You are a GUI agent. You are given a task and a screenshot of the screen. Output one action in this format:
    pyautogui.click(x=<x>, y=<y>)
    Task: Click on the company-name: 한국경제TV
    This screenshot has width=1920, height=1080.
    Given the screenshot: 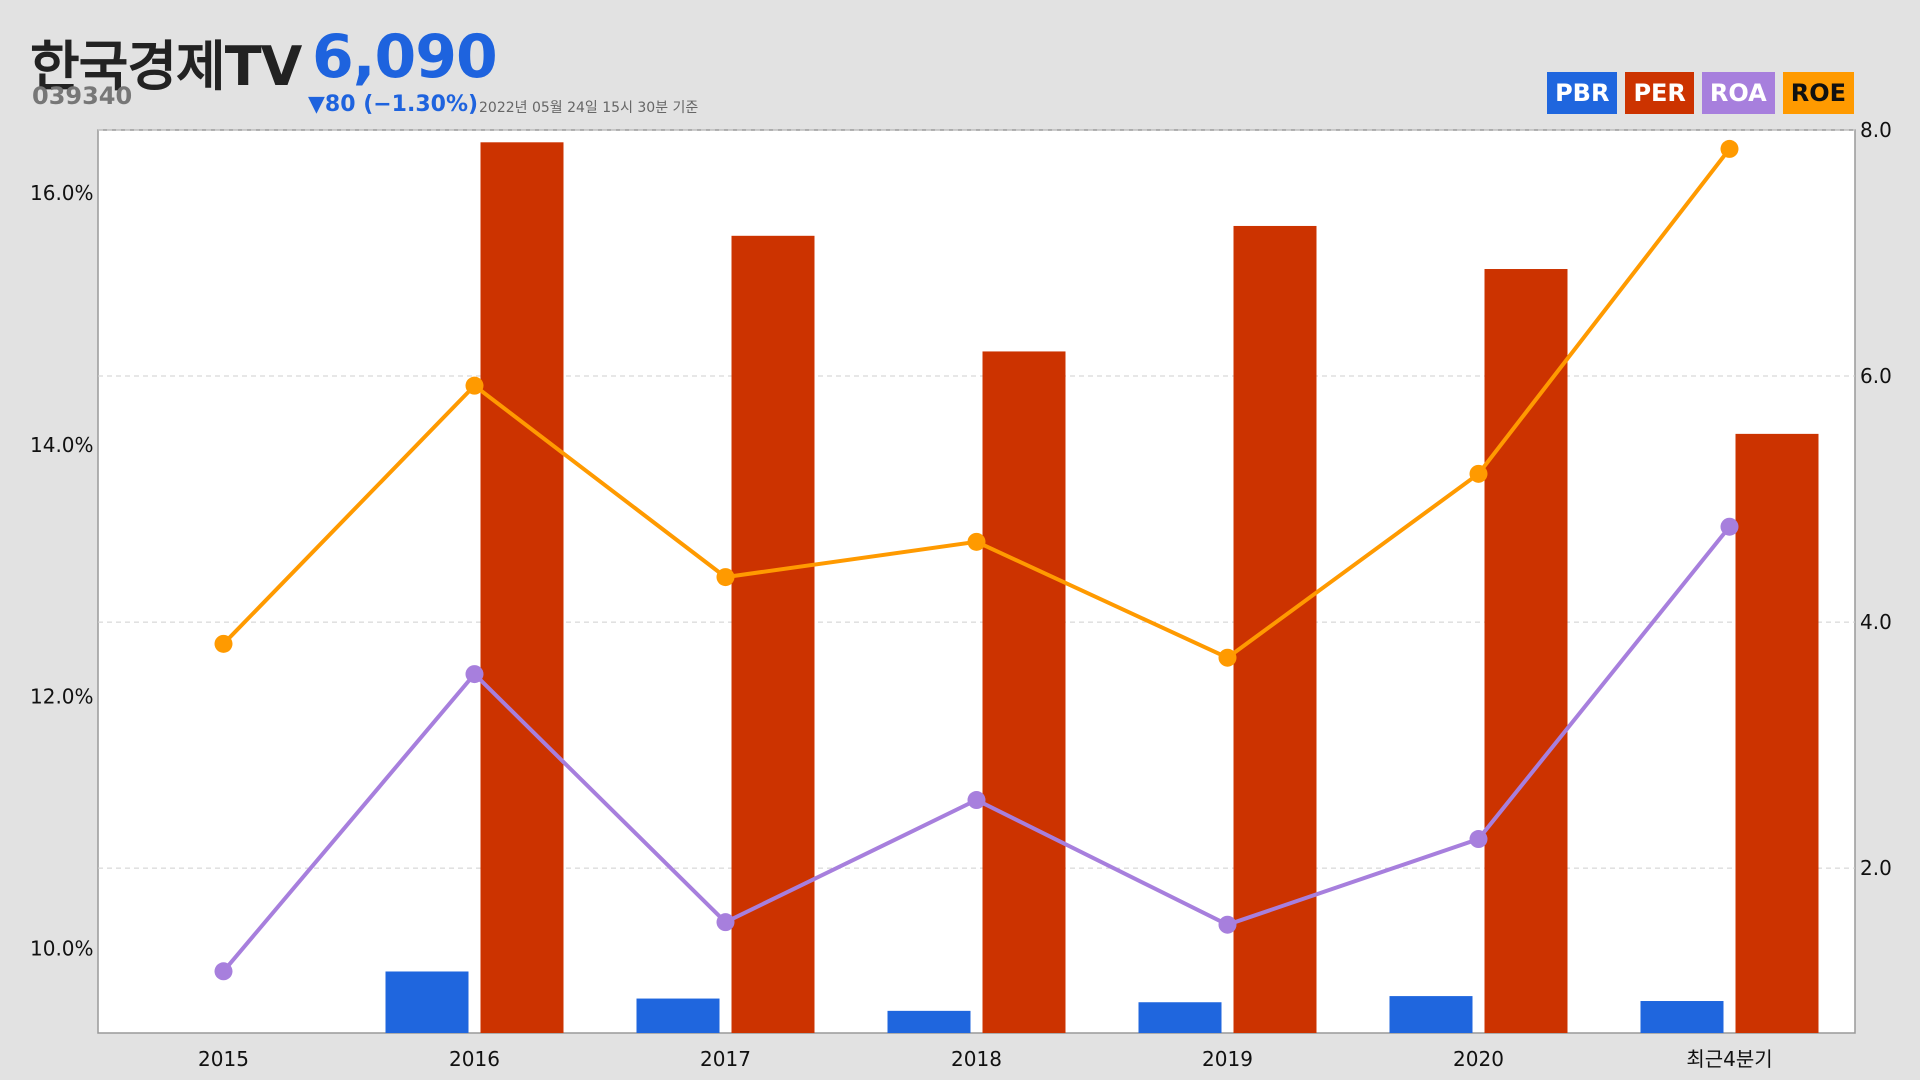 What is the action you would take?
    pyautogui.click(x=166, y=66)
    